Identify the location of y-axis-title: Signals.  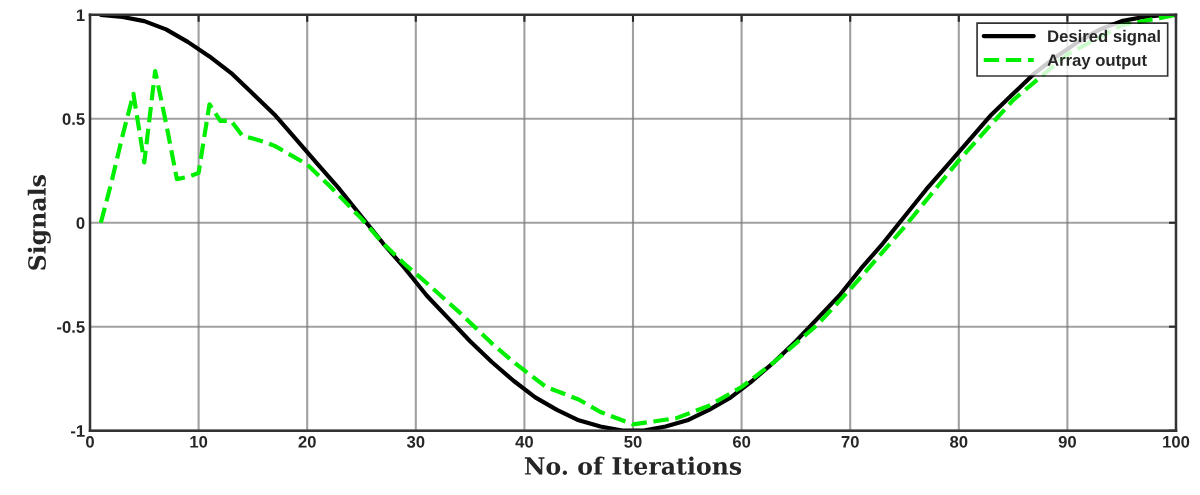
(39, 222).